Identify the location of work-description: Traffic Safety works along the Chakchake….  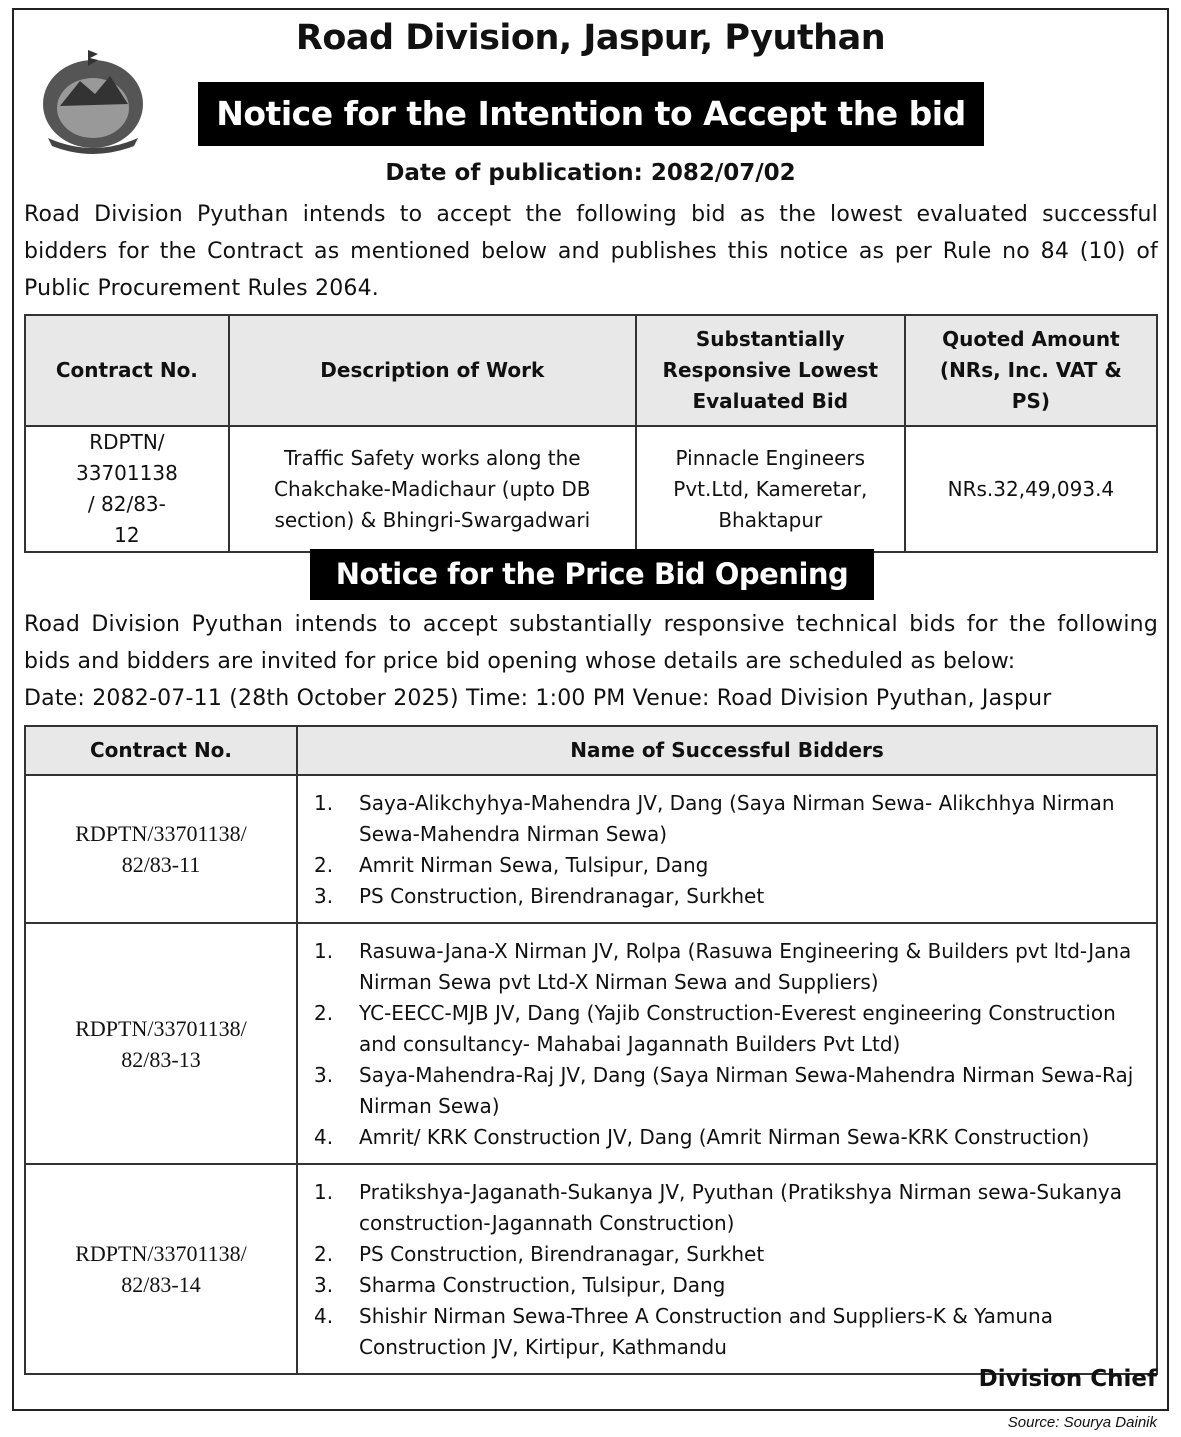
(432, 489).